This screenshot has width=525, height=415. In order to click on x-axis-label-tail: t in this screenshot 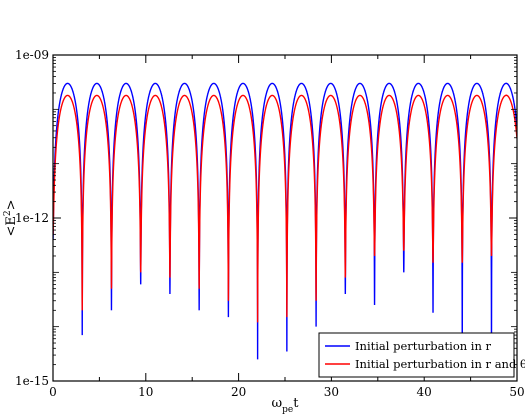, I will do `click(296, 403)`.